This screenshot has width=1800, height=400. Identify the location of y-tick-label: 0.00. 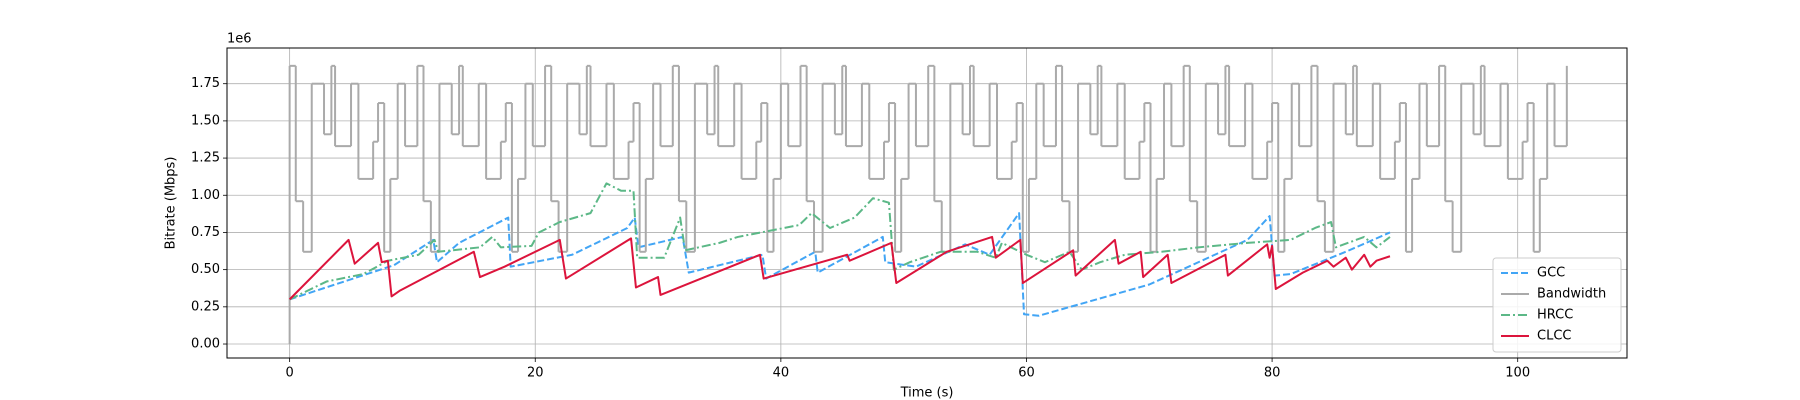
(205, 344).